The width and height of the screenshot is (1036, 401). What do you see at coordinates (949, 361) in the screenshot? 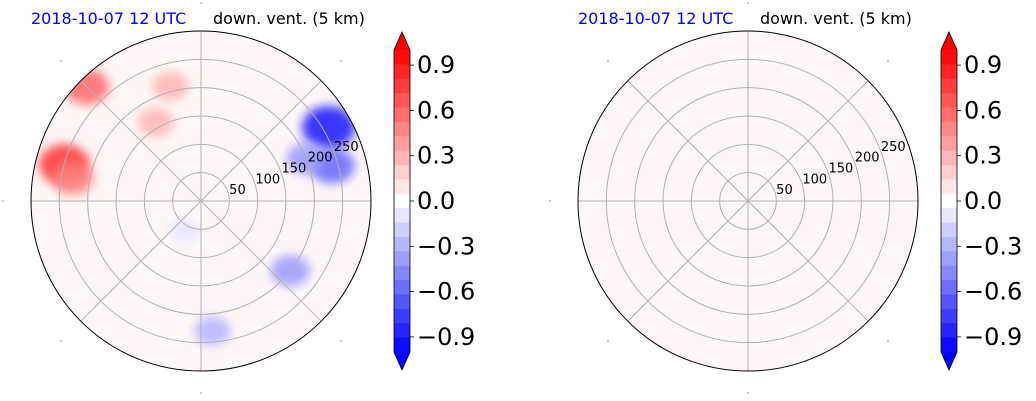
I see `colorbar-extend-min` at bounding box center [949, 361].